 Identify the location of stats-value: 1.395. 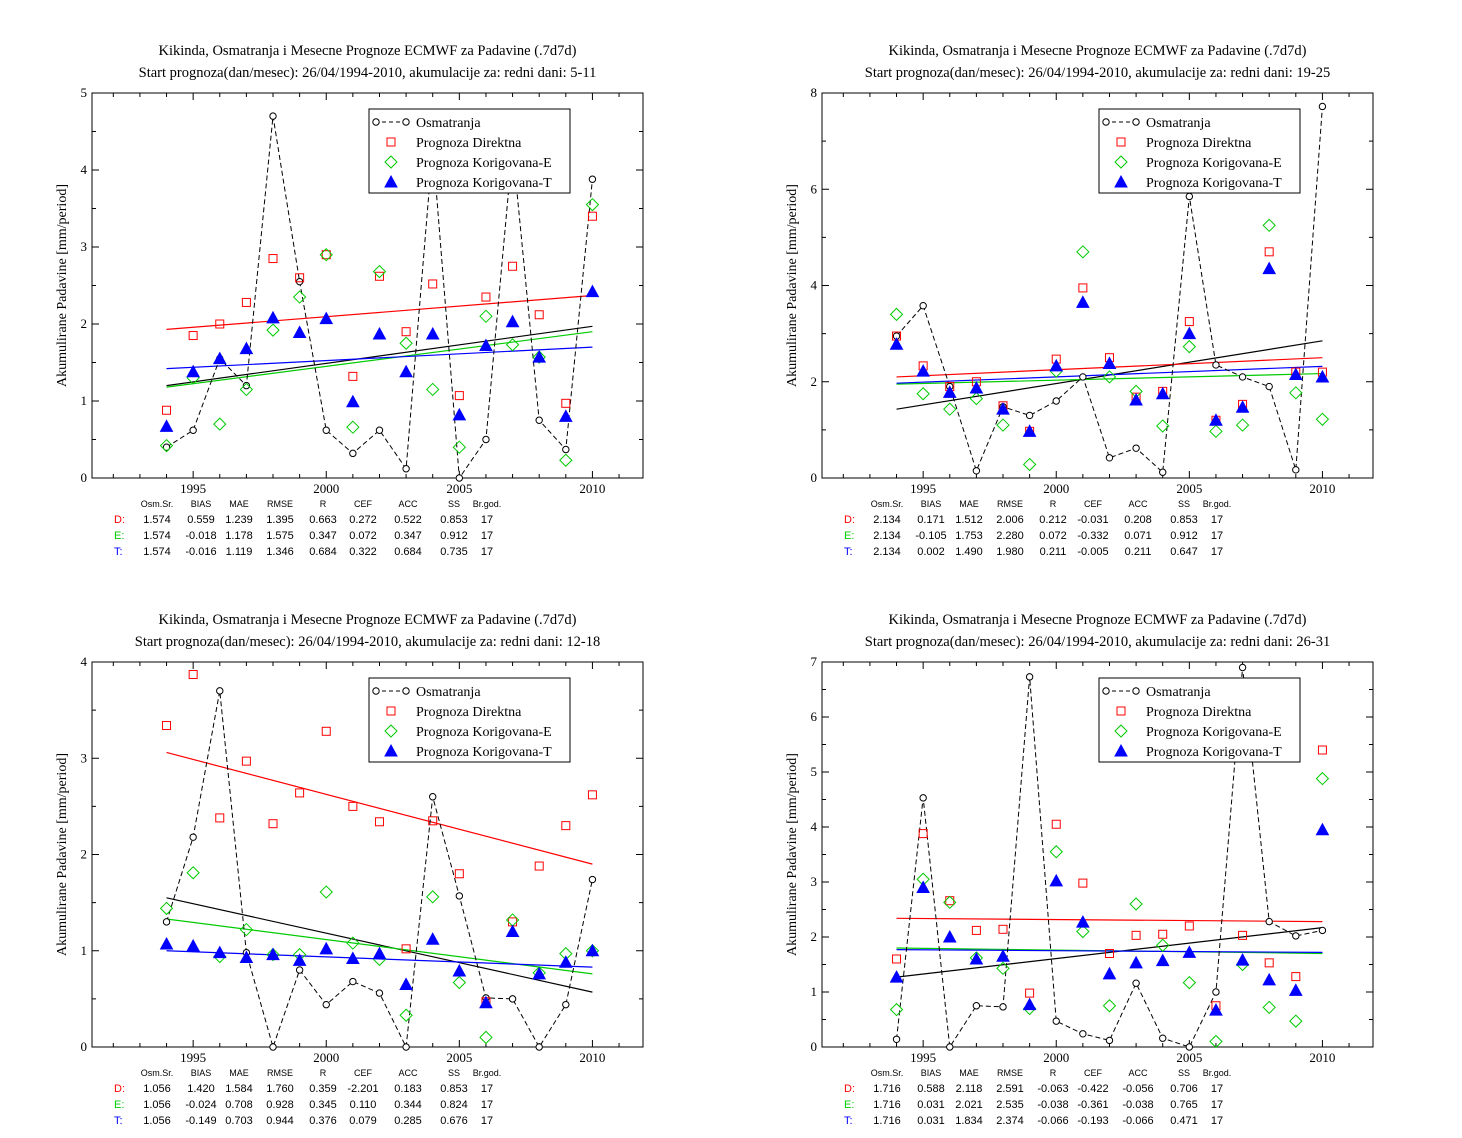
(280, 520).